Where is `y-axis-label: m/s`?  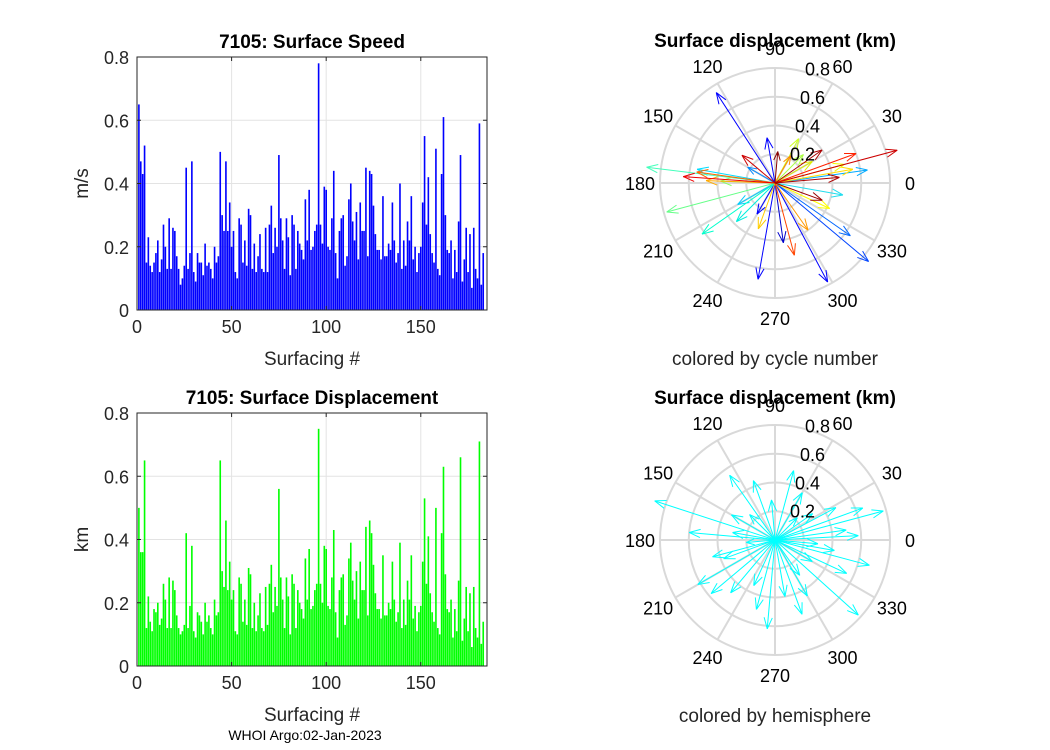 y-axis-label: m/s is located at coordinates (82, 183).